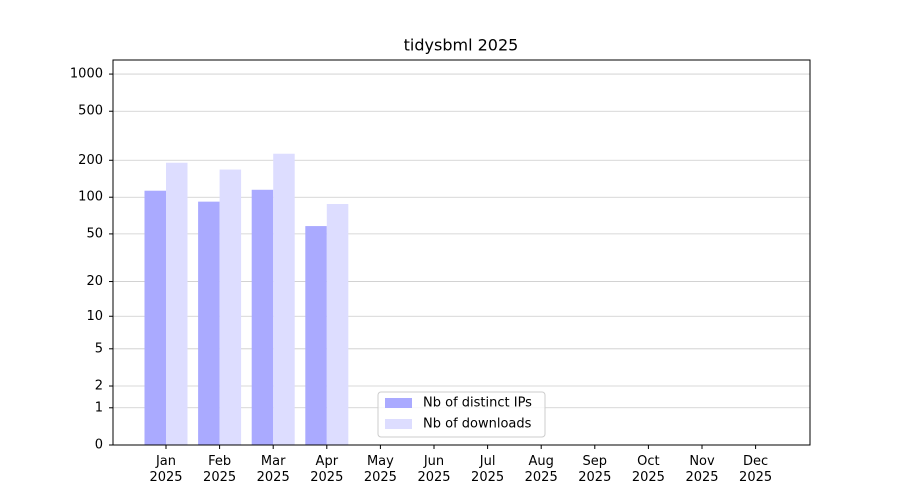  Describe the element at coordinates (94, 316) in the screenshot. I see `y-tick-label: 10` at that location.